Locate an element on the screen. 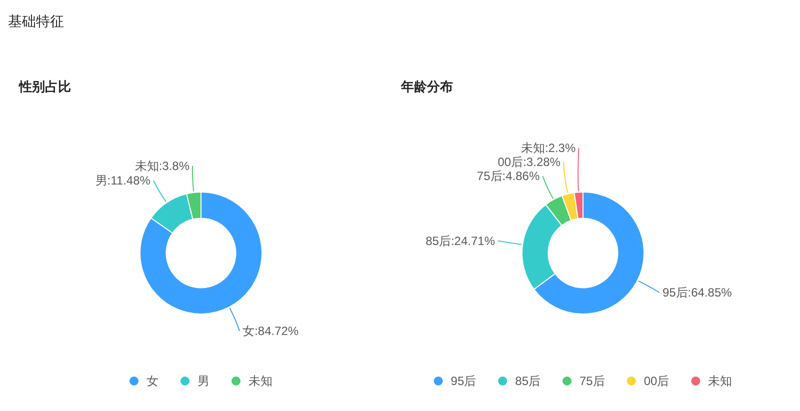  legend-label: 女 is located at coordinates (152, 381).